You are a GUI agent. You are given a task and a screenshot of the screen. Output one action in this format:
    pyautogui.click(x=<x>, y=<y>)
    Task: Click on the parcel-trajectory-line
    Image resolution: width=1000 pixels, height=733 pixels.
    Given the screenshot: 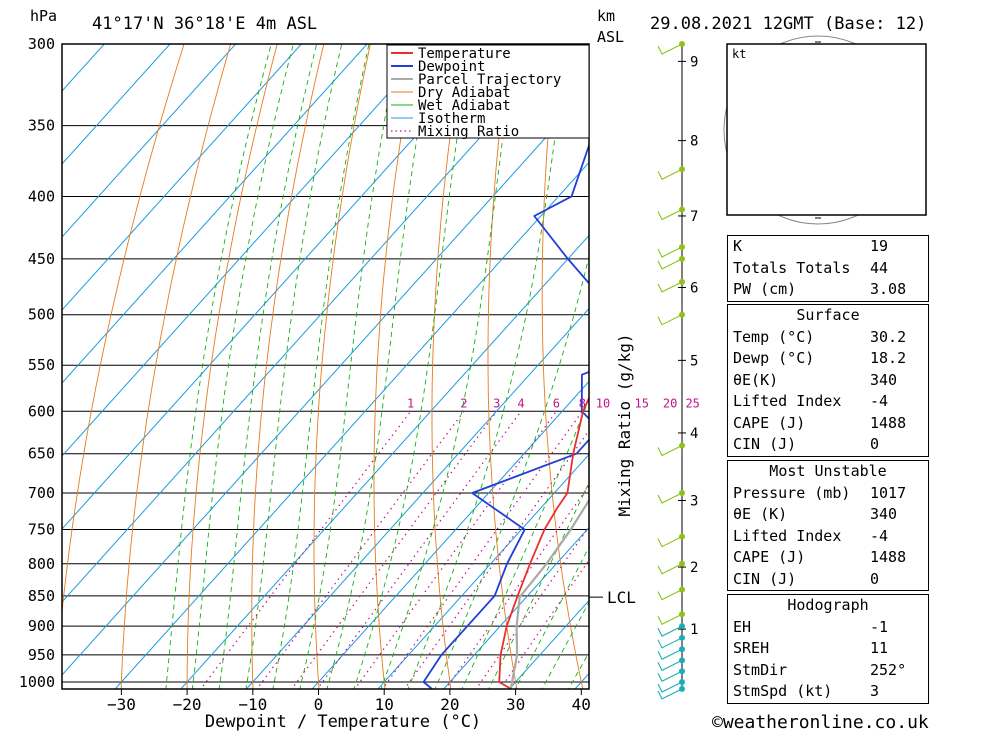 What is the action you would take?
    pyautogui.click(x=549, y=593)
    